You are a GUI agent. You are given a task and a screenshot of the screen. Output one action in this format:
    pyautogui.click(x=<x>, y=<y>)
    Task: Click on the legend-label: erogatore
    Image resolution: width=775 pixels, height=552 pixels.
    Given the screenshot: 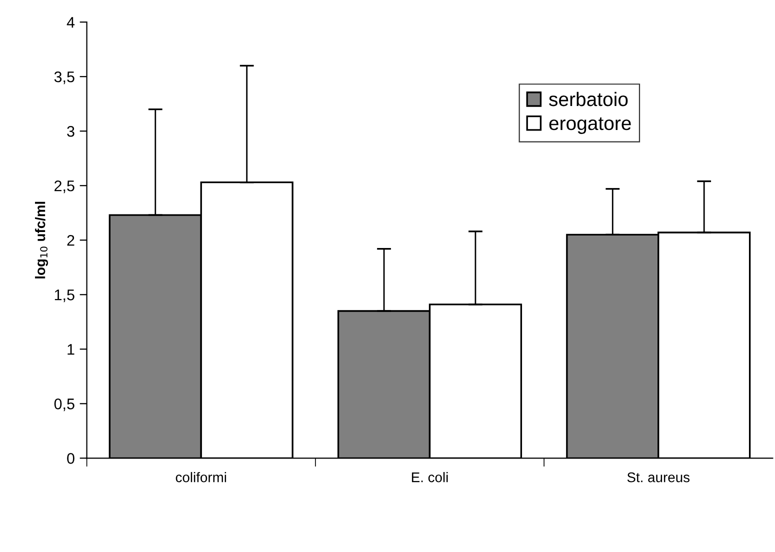 What is the action you would take?
    pyautogui.click(x=590, y=125)
    